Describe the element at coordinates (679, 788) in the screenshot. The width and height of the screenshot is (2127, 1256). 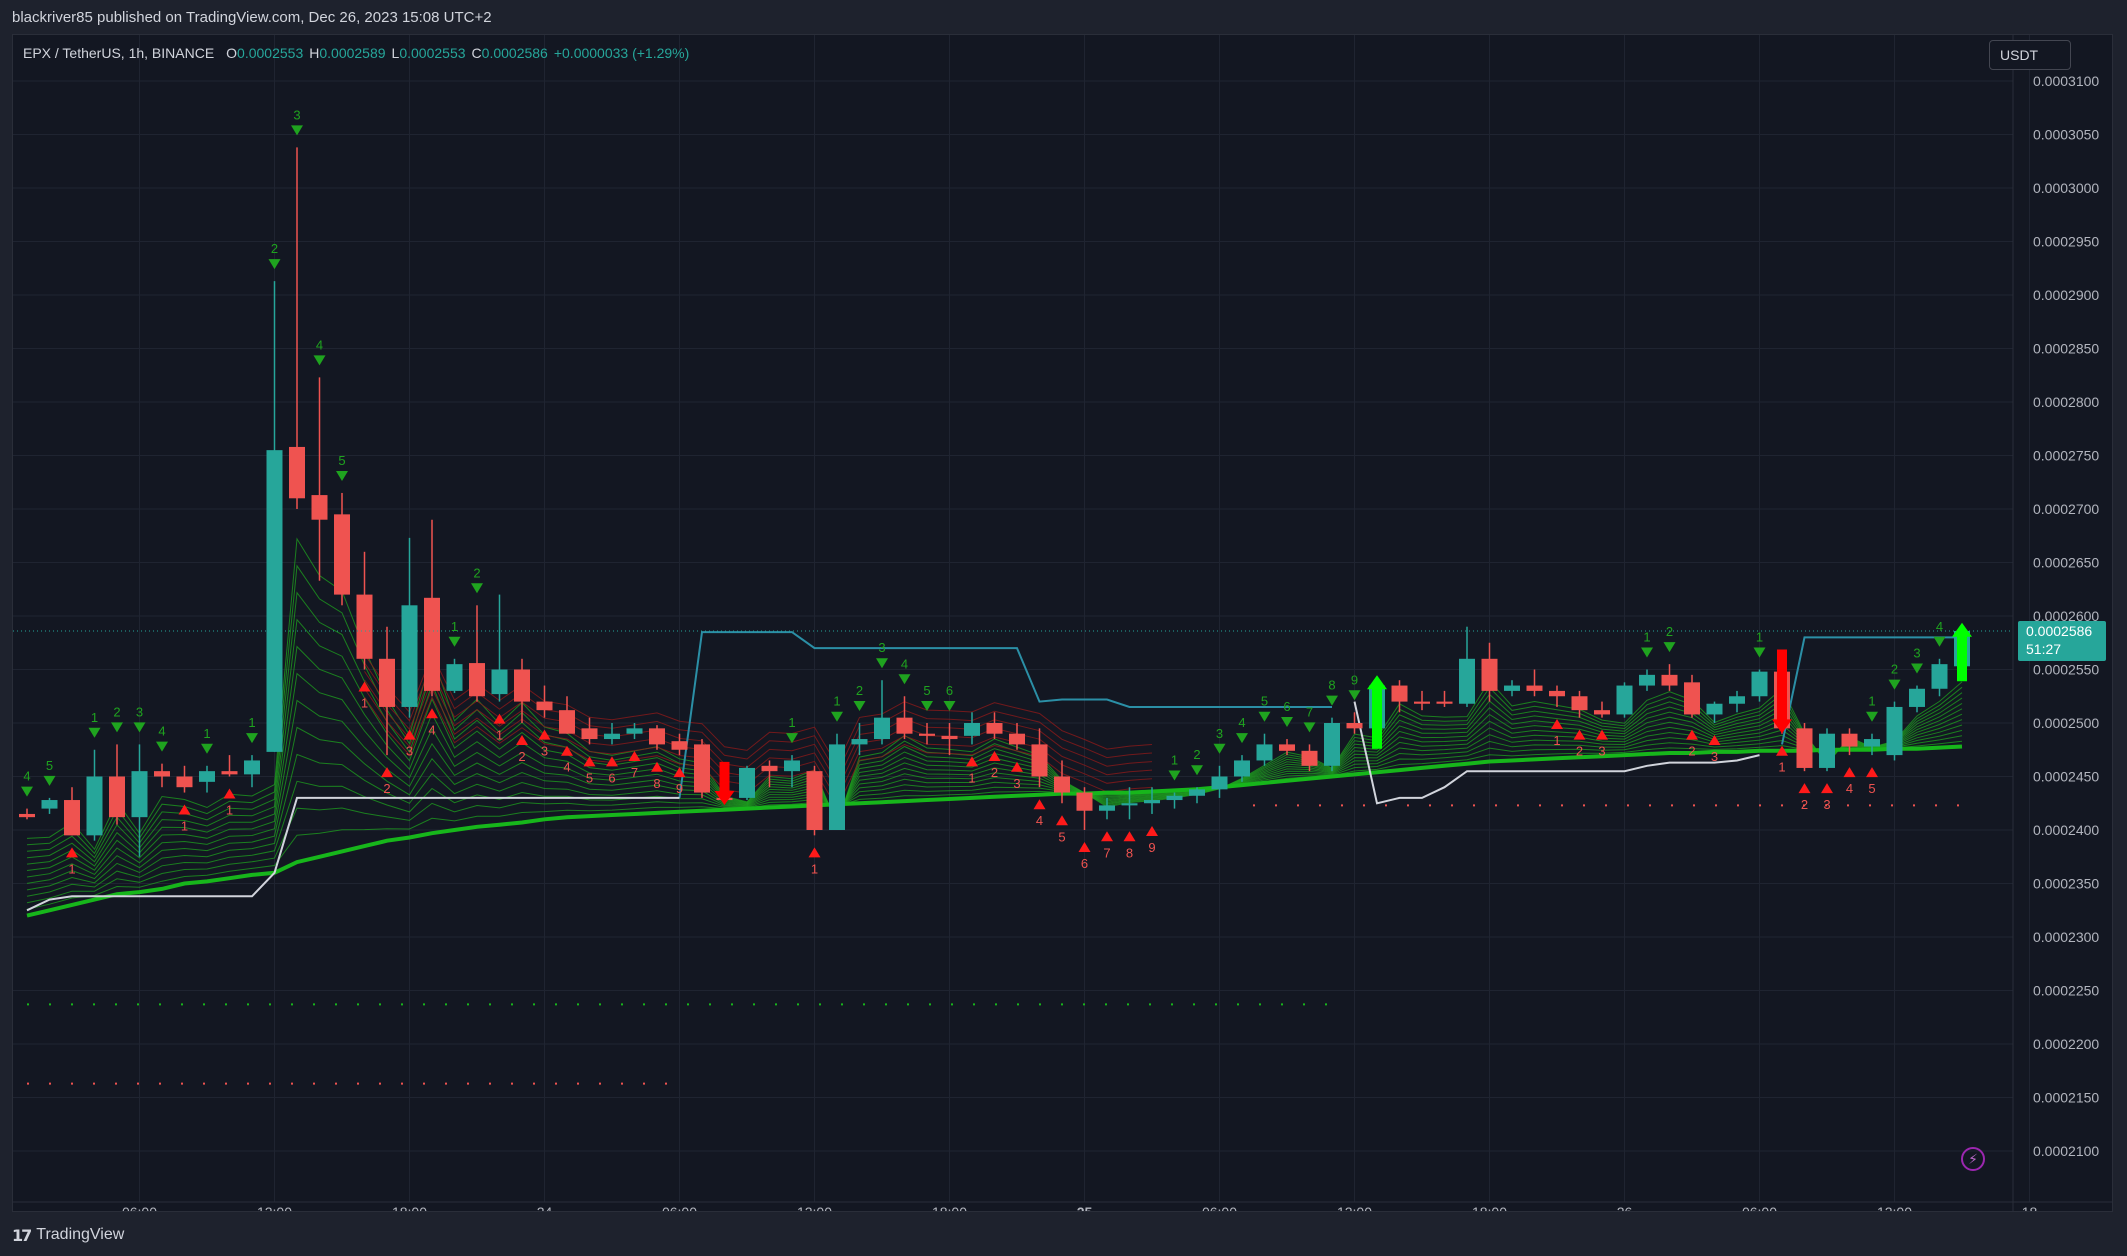
I see `sequence-count-label: 9` at that location.